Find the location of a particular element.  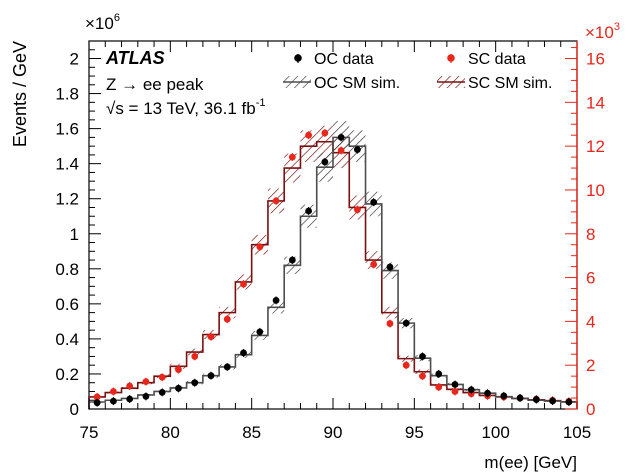

y-tick-label-7: 1.4 is located at coordinates (67, 164).